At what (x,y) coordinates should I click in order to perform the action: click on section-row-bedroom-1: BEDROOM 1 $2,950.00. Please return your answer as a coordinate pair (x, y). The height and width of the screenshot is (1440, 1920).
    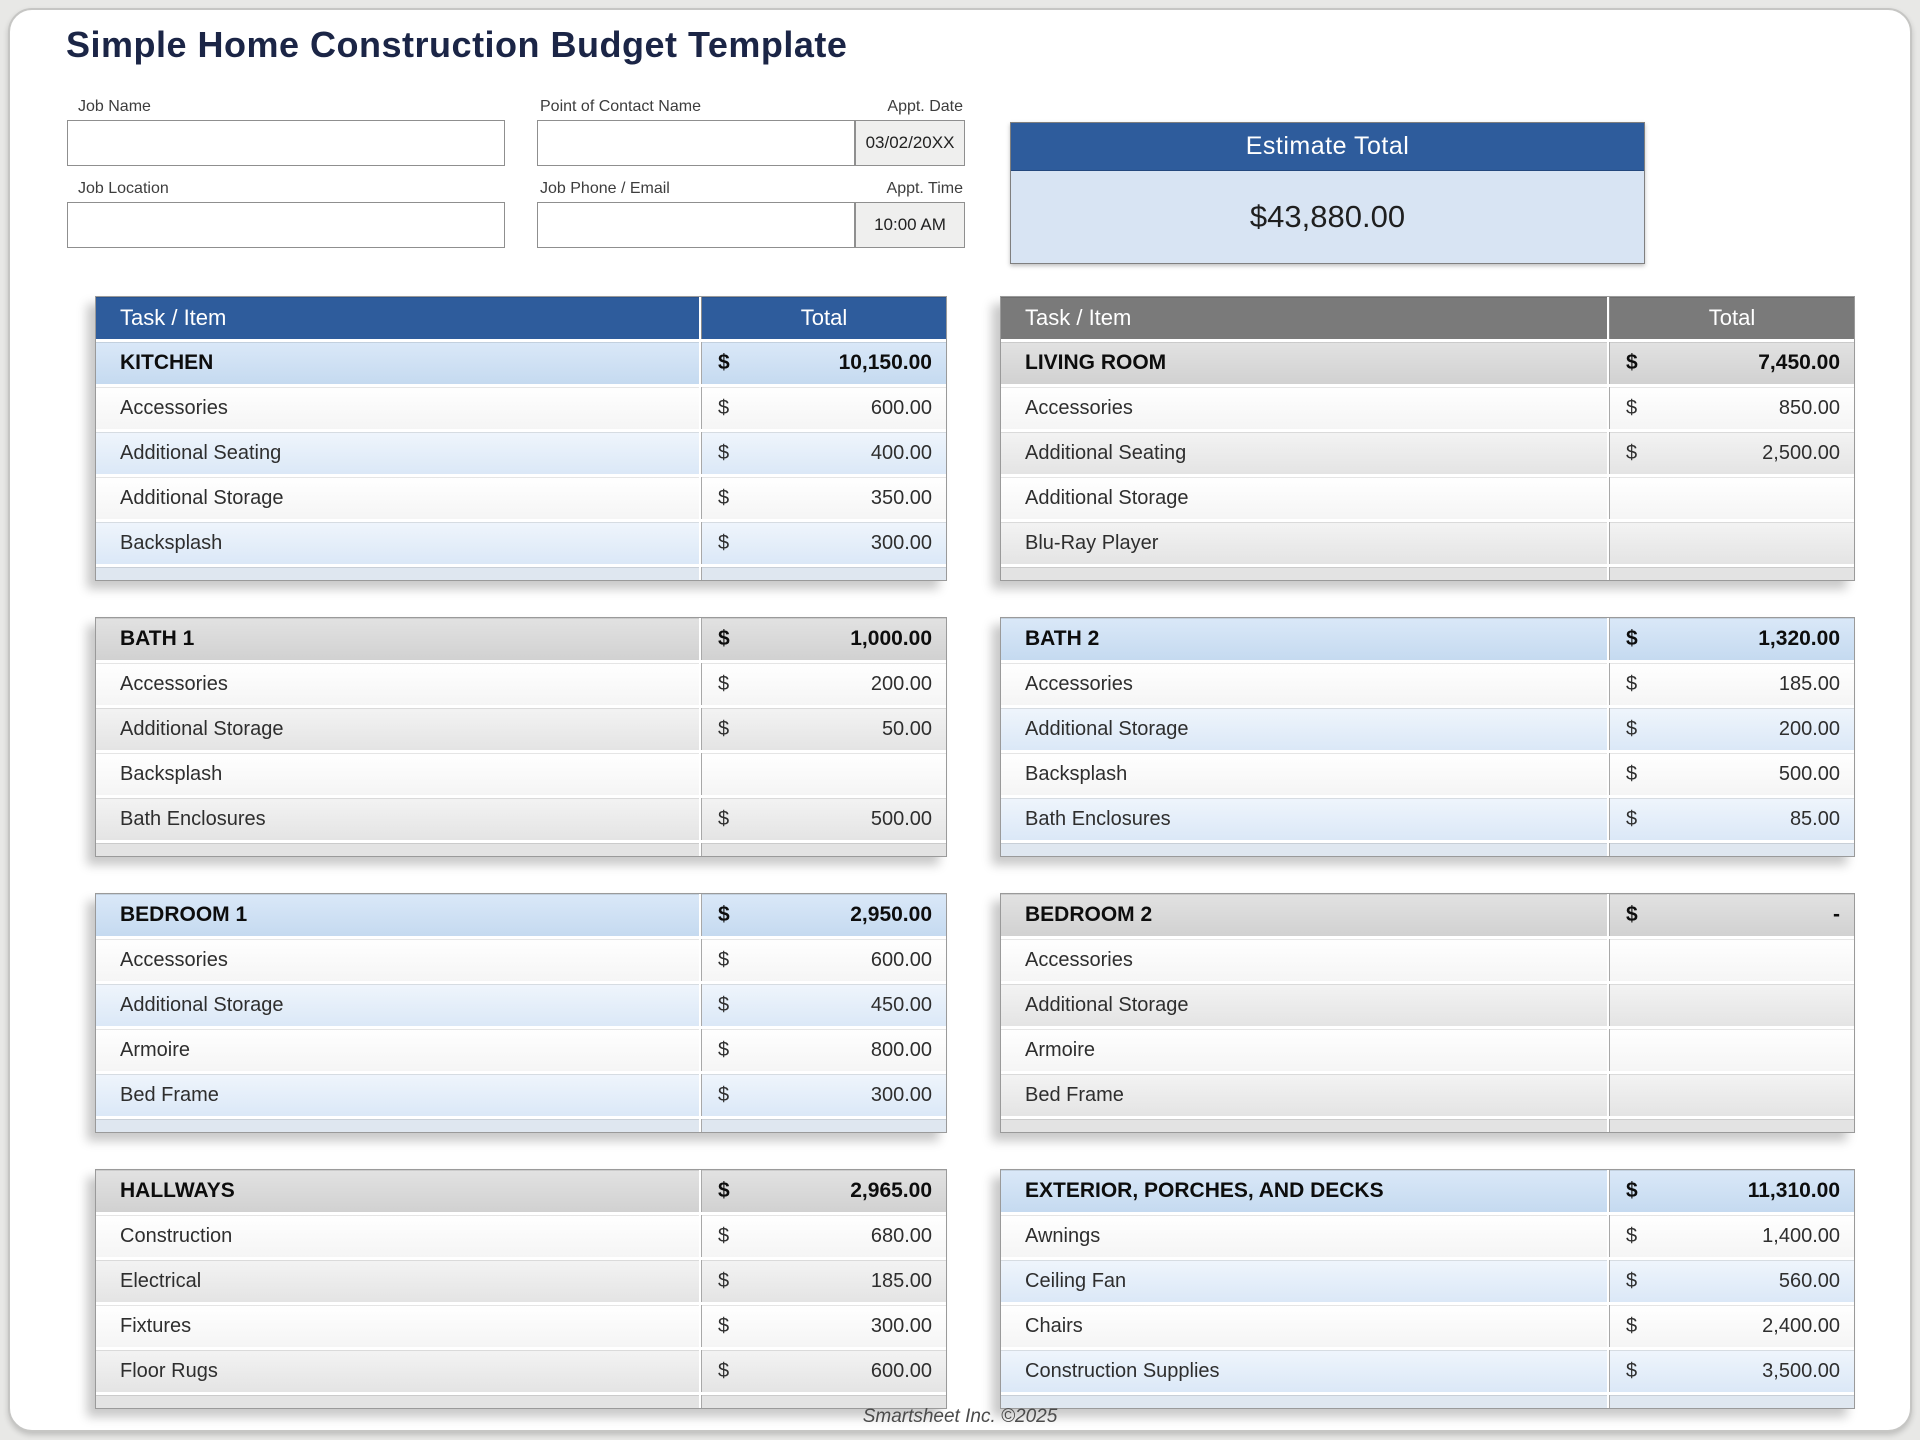
    Looking at the image, I should click on (521, 916).